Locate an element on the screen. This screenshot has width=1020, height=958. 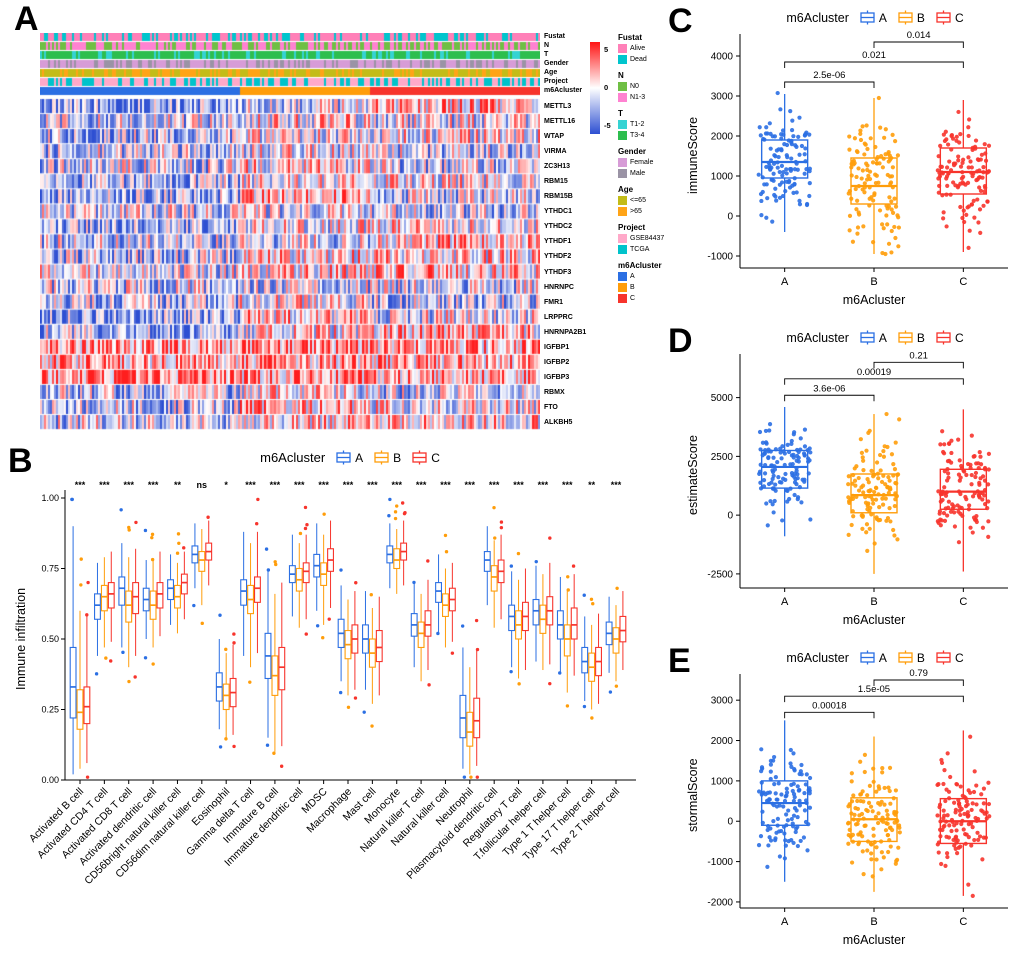
legend-group-gender: Gender Female Male is located at coordinates (663, 163).